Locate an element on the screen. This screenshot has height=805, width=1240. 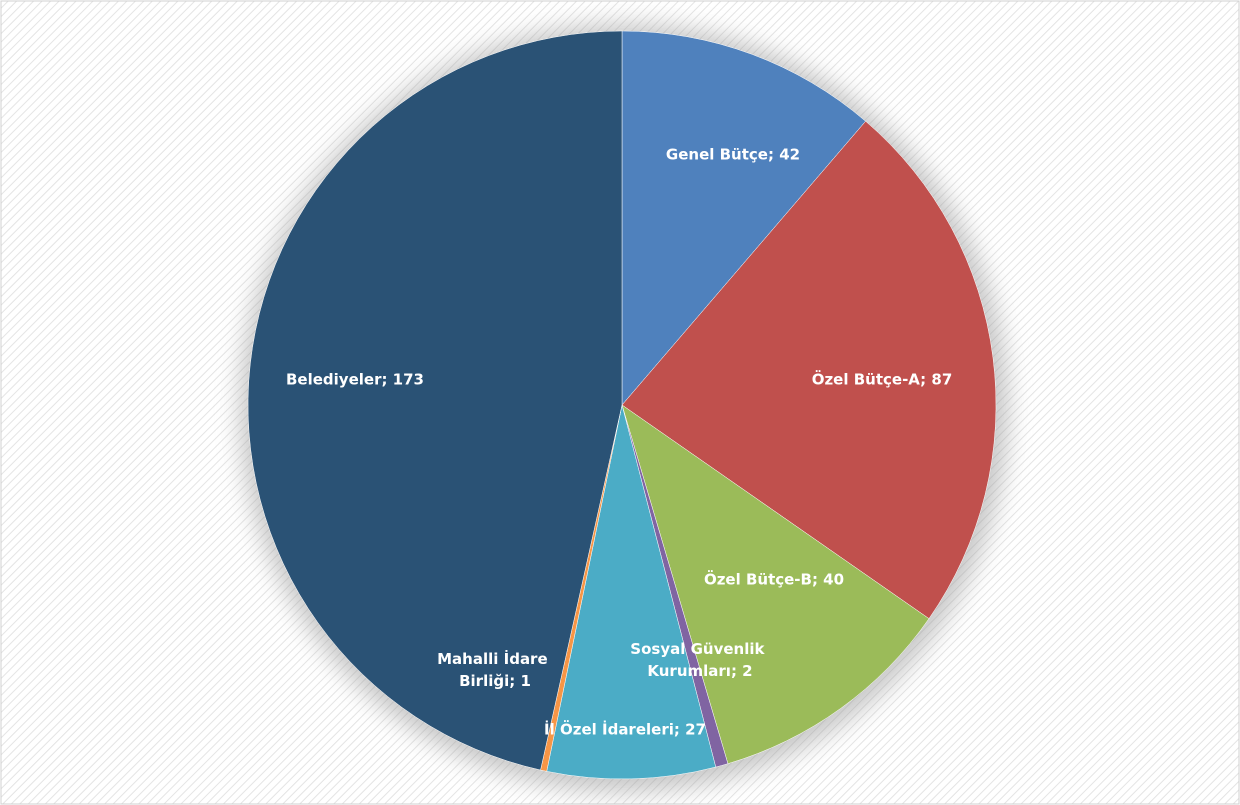
data-label: Belediyeler; 173 is located at coordinates (355, 380).